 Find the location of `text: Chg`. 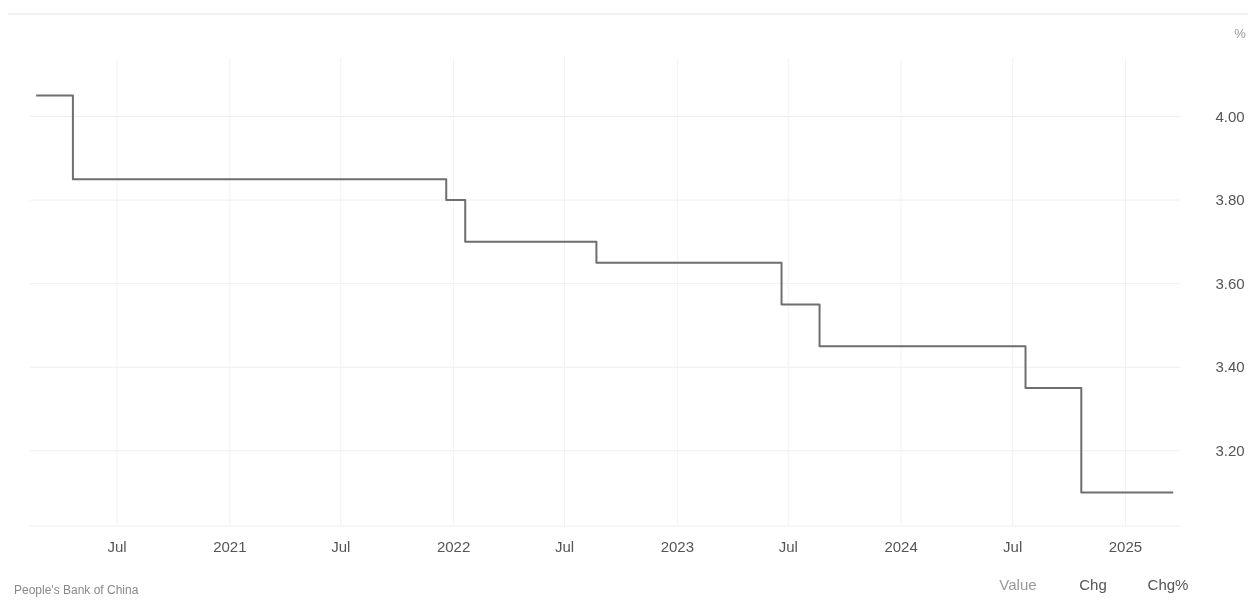

text: Chg is located at coordinates (1093, 584).